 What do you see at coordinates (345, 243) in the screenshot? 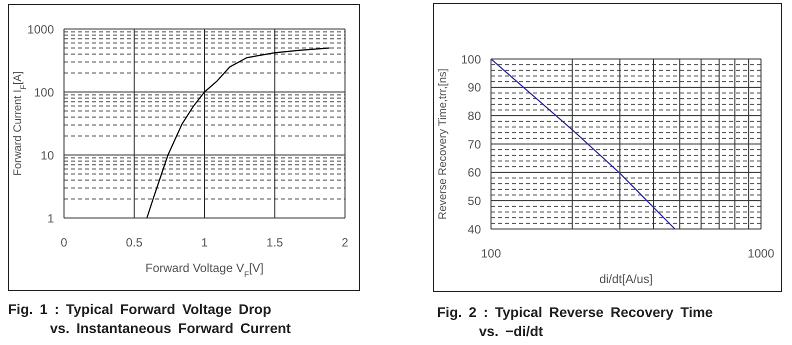
I see `x-tick-label: 2` at bounding box center [345, 243].